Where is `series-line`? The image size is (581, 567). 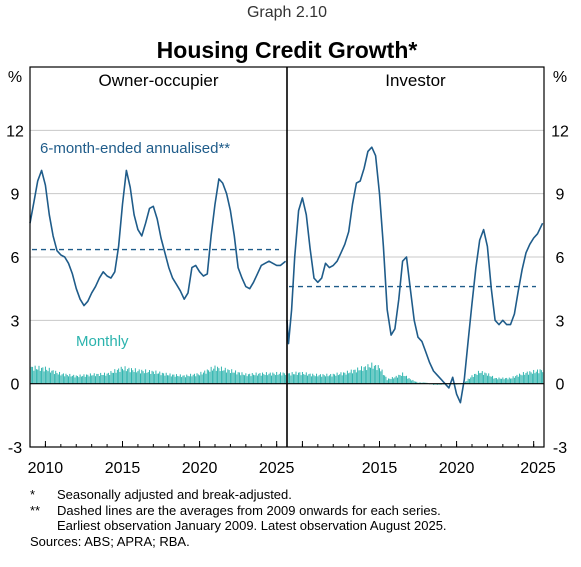
series-line is located at coordinates (158, 238).